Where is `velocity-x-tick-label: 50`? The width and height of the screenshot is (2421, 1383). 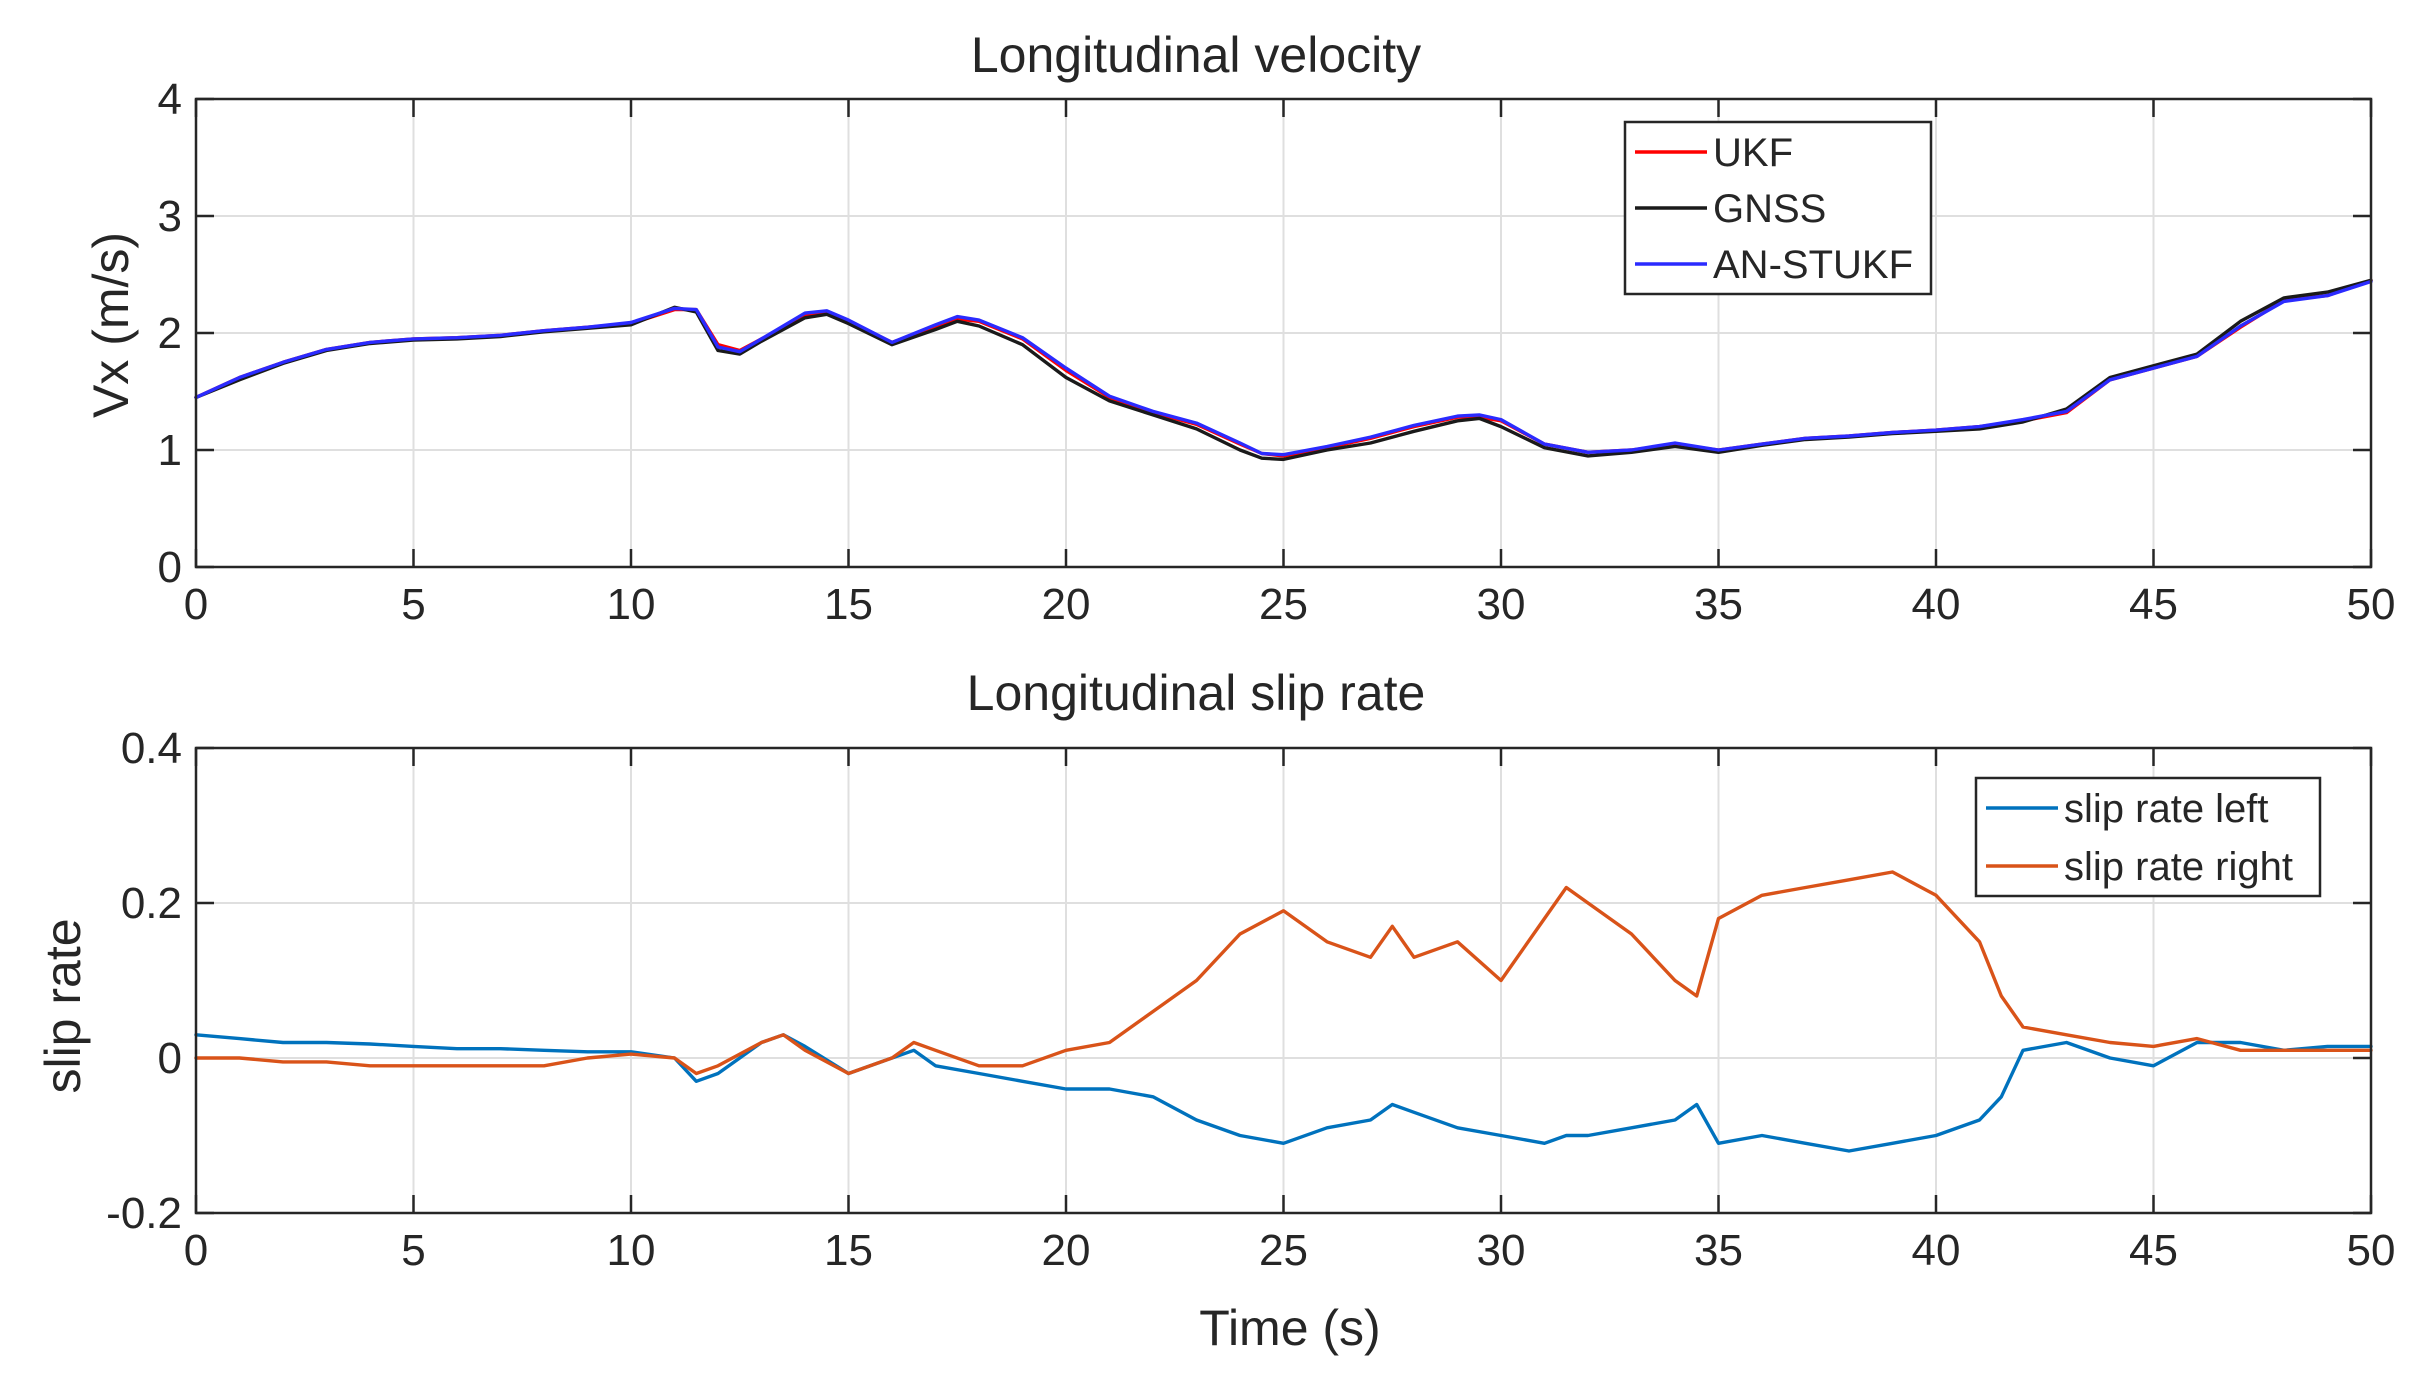 velocity-x-tick-label: 50 is located at coordinates (2371, 604).